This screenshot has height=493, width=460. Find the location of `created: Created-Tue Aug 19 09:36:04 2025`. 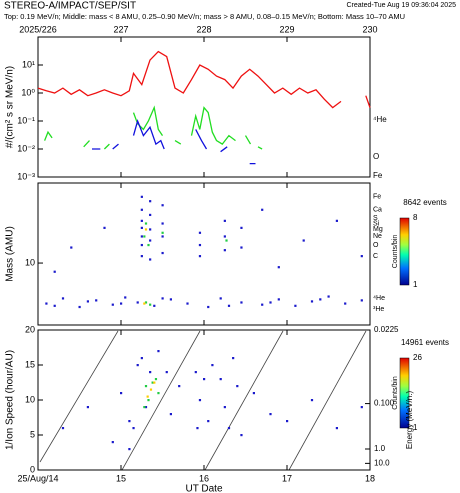

created: Created-Tue Aug 19 09:36:04 2025 is located at coordinates (402, 5).